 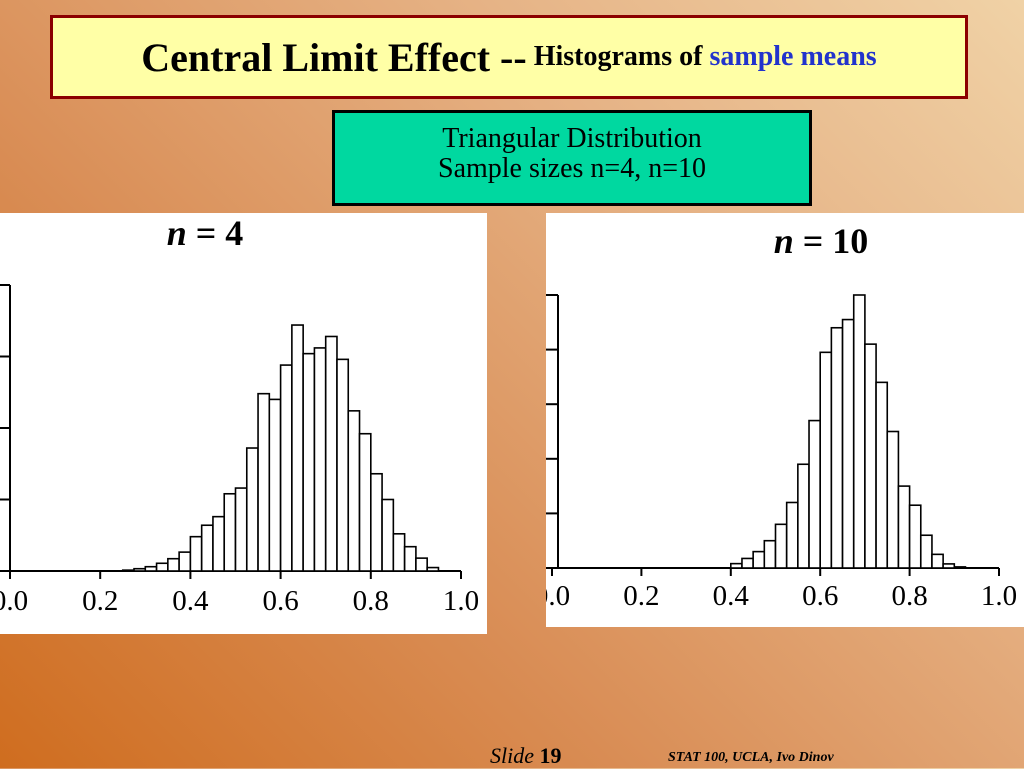 I want to click on chart-title-n4: n = 4, so click(x=205, y=233).